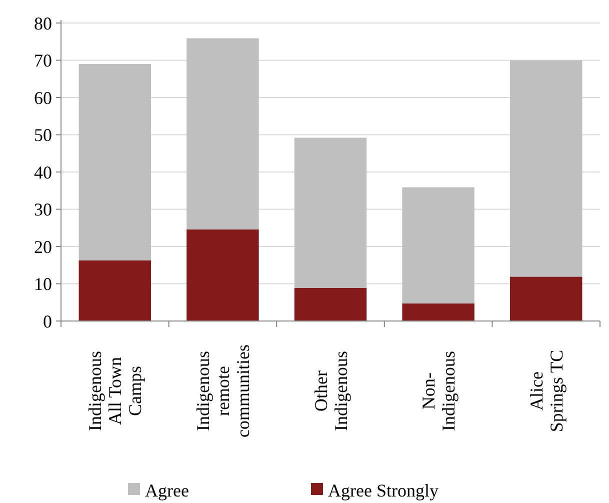  Describe the element at coordinates (115, 391) in the screenshot. I see `x-tick-label: Indigenous All Town Camps` at that location.